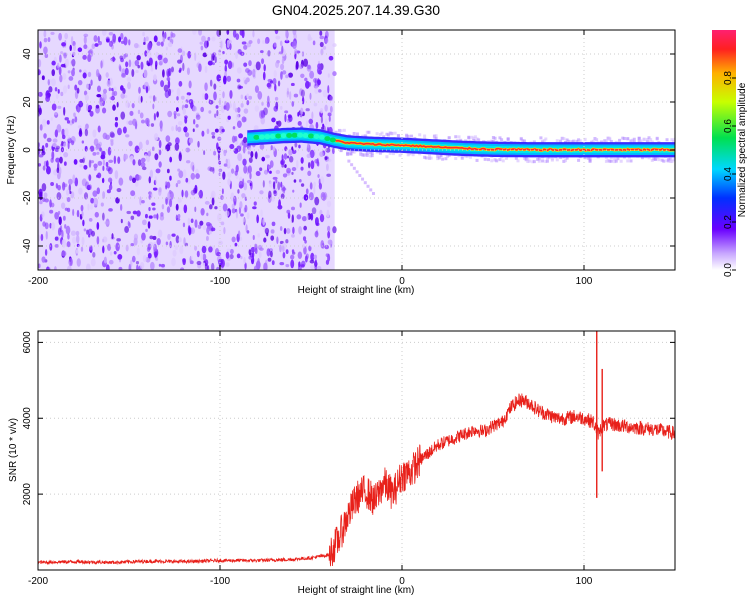 The width and height of the screenshot is (750, 600). I want to click on y-tick-label: 2000, so click(27, 494).